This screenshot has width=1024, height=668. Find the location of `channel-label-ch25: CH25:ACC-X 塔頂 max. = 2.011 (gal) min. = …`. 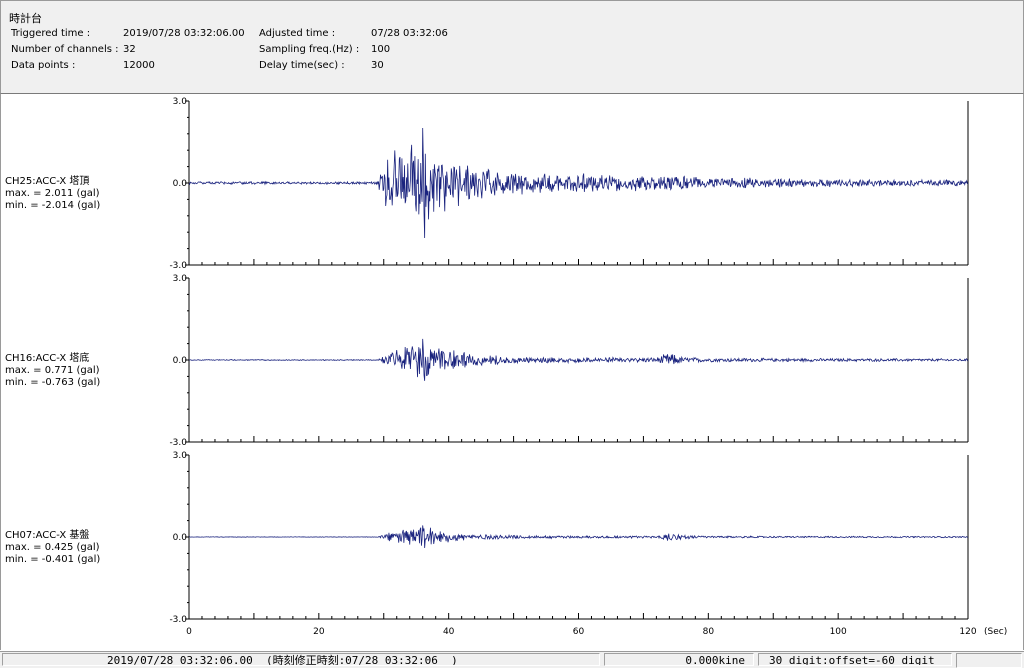

channel-label-ch25: CH25:ACC-X 塔頂 max. = 2.011 (gal) min. = … is located at coordinates (52, 194).